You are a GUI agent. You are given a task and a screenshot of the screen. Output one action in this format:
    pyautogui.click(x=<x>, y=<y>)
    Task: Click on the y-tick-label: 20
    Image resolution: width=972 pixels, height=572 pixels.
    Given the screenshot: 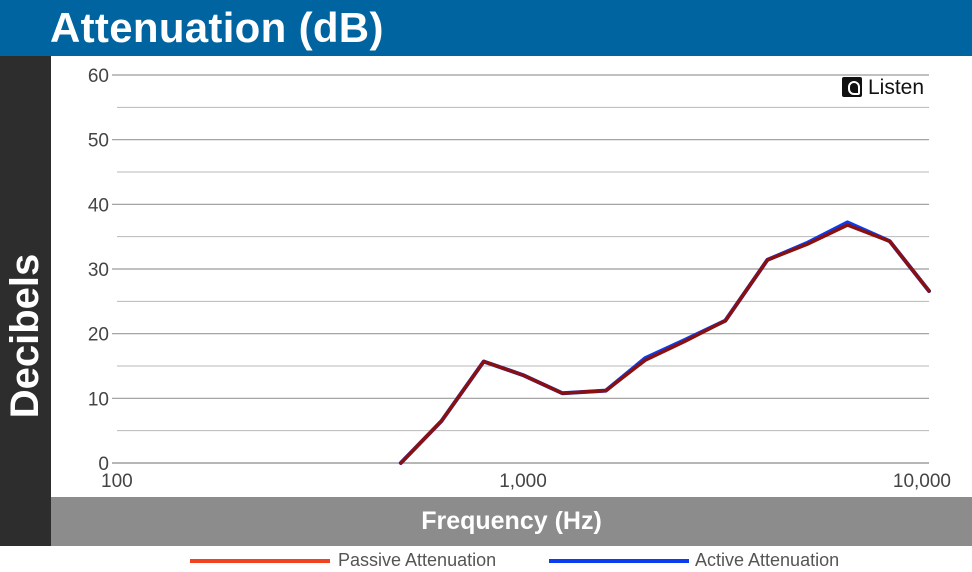 What is the action you would take?
    pyautogui.click(x=98, y=335)
    